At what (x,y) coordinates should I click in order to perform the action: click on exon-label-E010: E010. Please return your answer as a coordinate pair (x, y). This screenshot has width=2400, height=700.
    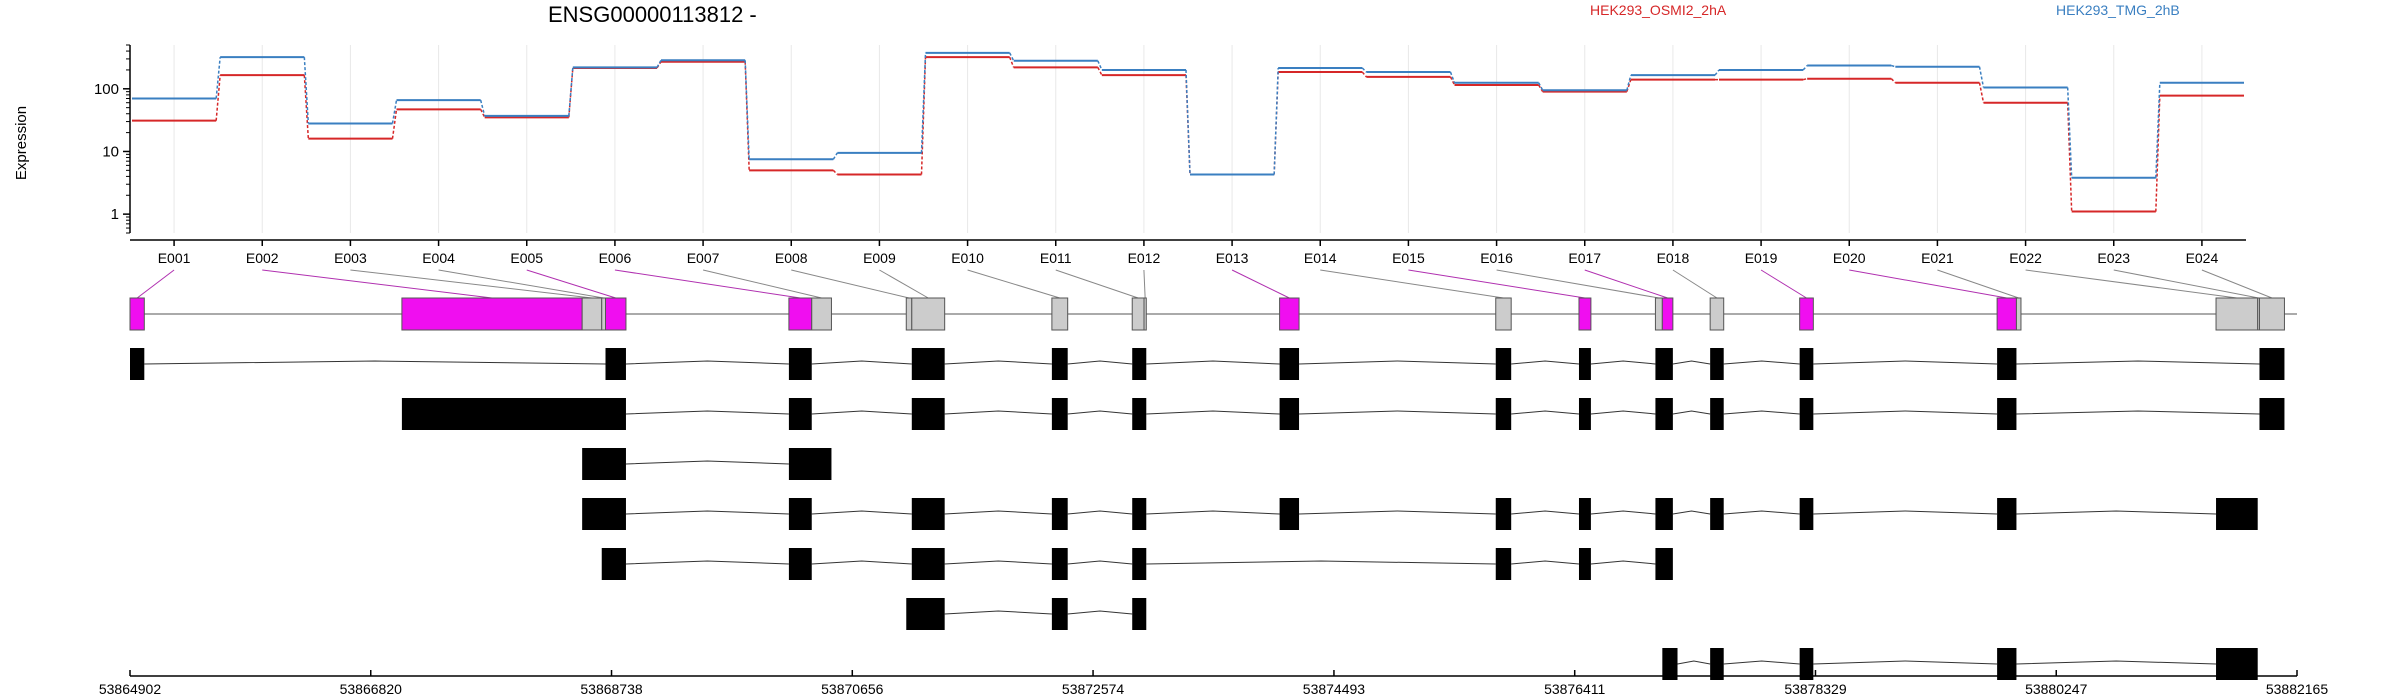
    Looking at the image, I should click on (967, 258).